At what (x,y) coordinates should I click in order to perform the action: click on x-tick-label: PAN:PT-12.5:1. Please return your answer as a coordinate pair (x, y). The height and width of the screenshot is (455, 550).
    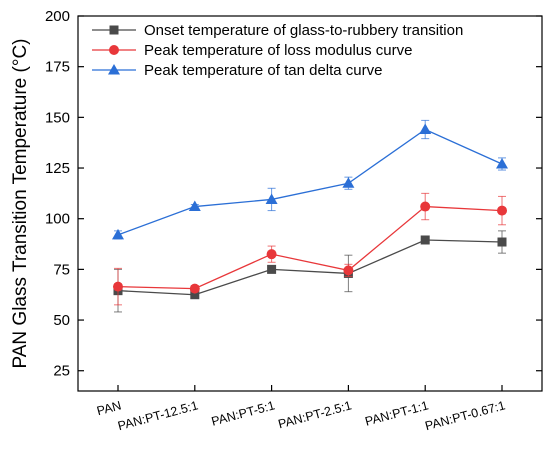
    Looking at the image, I should click on (157, 415).